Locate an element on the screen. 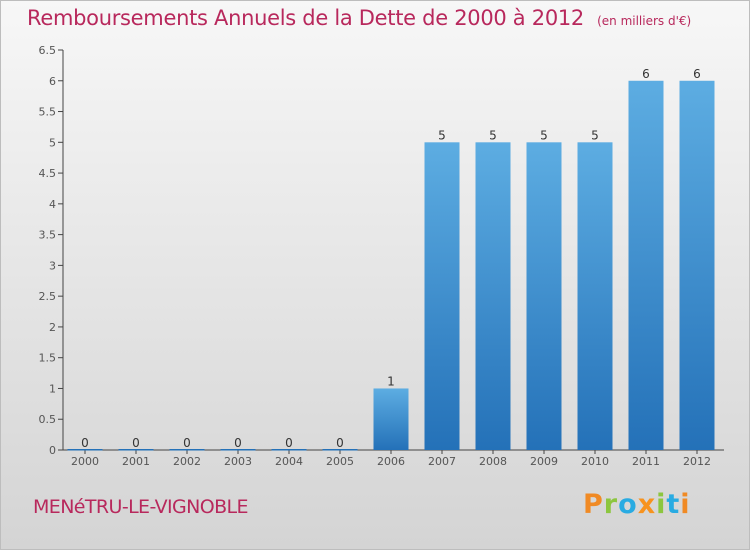 The height and width of the screenshot is (550, 750). x-tick-label: 2004 is located at coordinates (289, 461).